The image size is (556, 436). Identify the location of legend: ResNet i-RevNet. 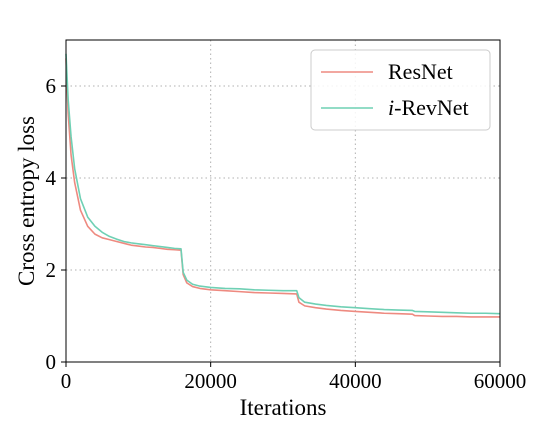
(400, 90).